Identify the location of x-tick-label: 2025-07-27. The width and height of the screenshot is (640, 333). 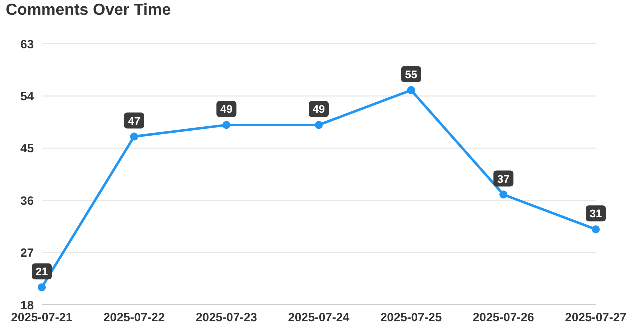
(596, 317).